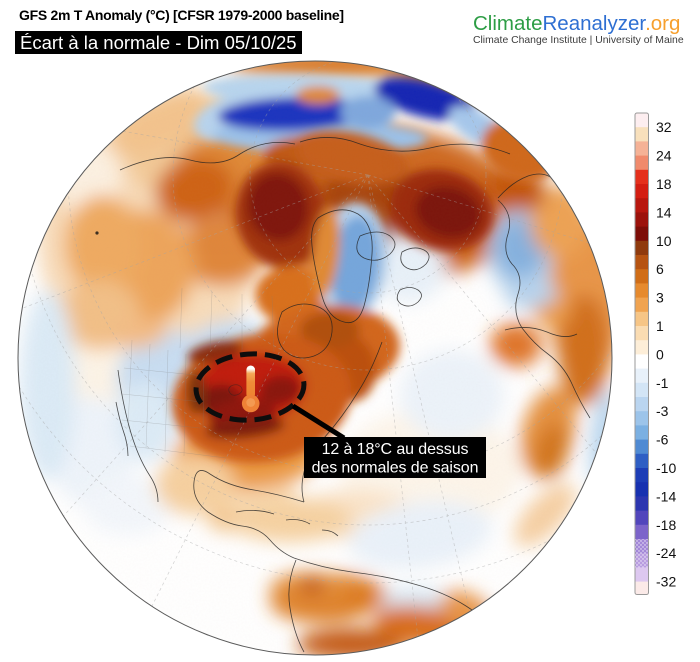 This screenshot has height=662, width=700. I want to click on svg-text: -1, so click(662, 383).